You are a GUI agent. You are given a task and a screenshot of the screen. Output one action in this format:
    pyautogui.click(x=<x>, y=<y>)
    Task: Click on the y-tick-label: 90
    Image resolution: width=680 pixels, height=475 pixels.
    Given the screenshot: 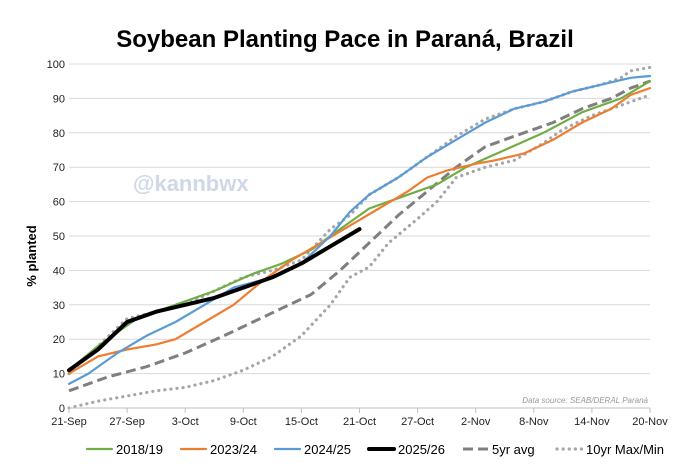 What is the action you would take?
    pyautogui.click(x=59, y=99)
    